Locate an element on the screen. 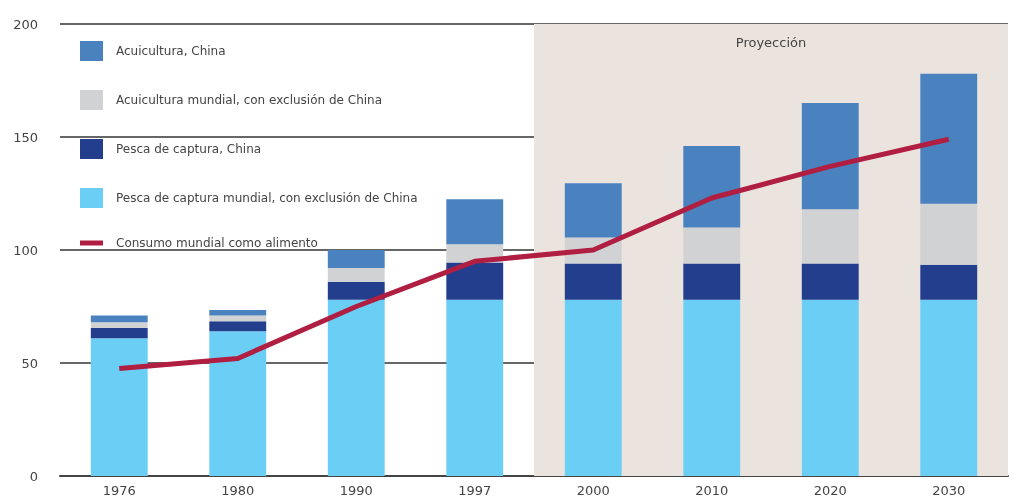 Image resolution: width=1014 pixels, height=499 pixels. x-tick-label: 2000 is located at coordinates (593, 490).